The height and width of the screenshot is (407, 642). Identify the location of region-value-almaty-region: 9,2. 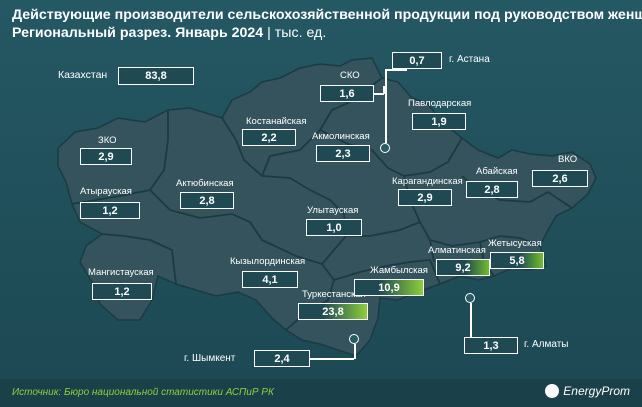
(463, 267).